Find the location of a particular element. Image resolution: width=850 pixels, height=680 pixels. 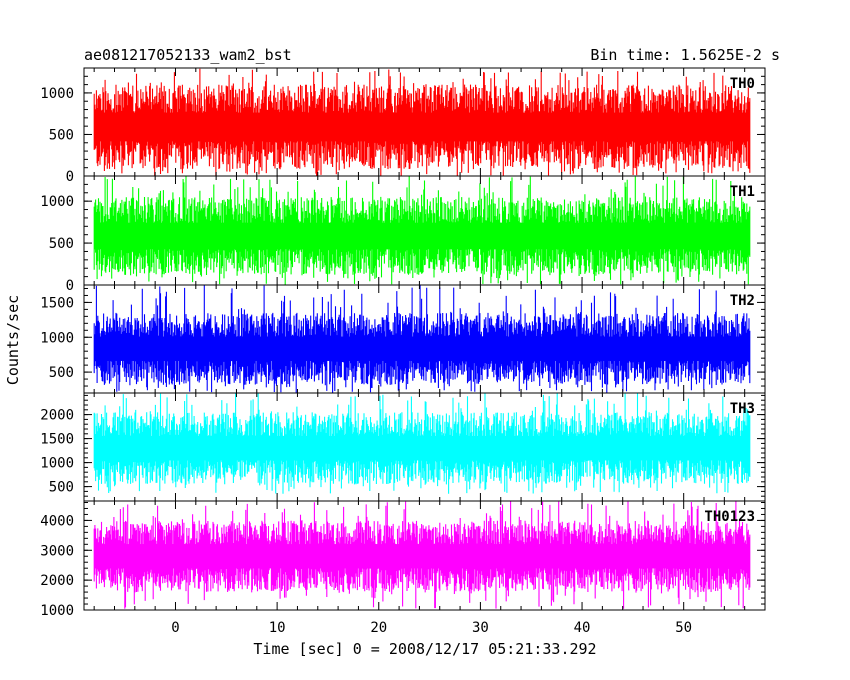

x-tick-label: 0 is located at coordinates (175, 628).